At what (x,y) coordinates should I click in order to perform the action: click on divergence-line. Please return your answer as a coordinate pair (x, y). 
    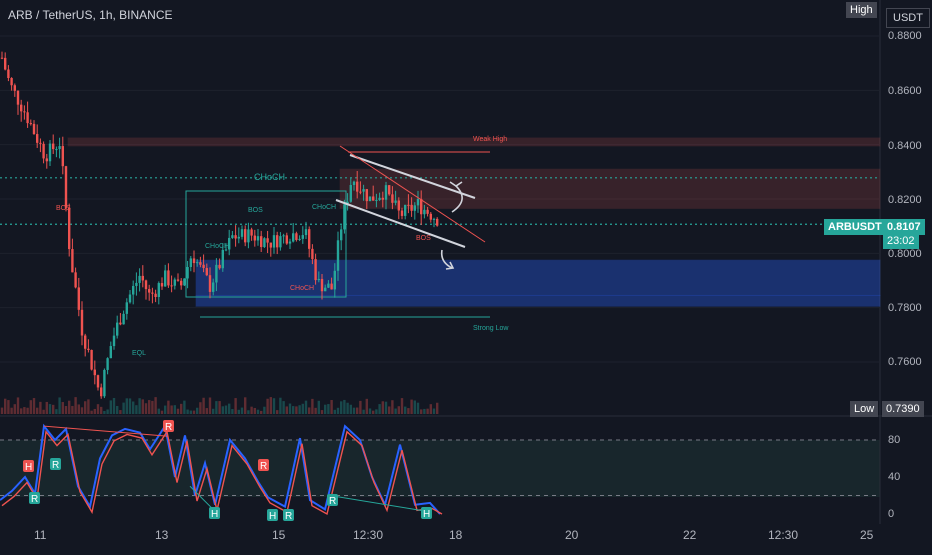
    Looking at the image, I should click on (378, 503).